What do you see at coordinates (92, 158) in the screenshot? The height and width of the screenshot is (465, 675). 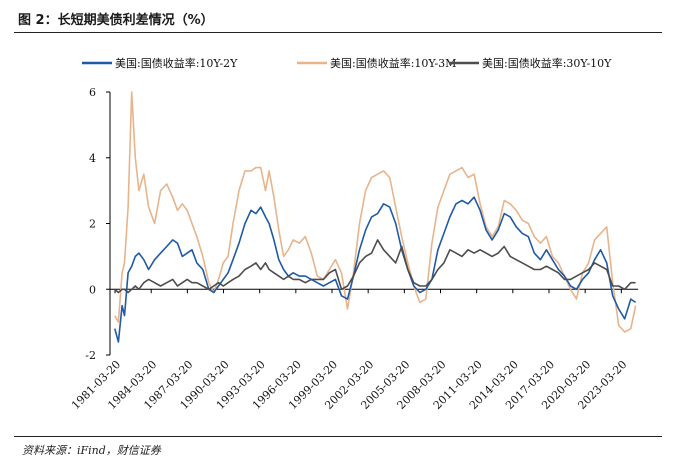 I see `y-tick-label: 4` at bounding box center [92, 158].